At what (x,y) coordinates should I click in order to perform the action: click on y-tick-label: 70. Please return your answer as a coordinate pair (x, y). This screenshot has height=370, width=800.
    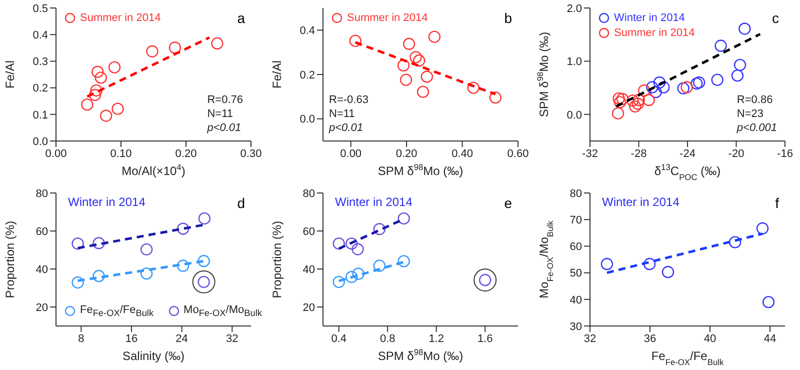
    Looking at the image, I should click on (576, 220).